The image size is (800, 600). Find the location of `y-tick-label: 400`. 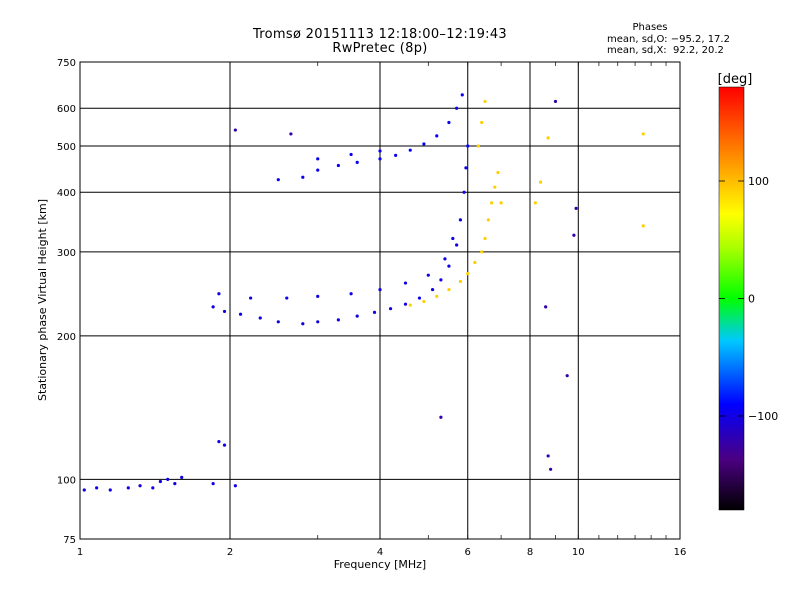

y-tick-label: 400 is located at coordinates (66, 193).